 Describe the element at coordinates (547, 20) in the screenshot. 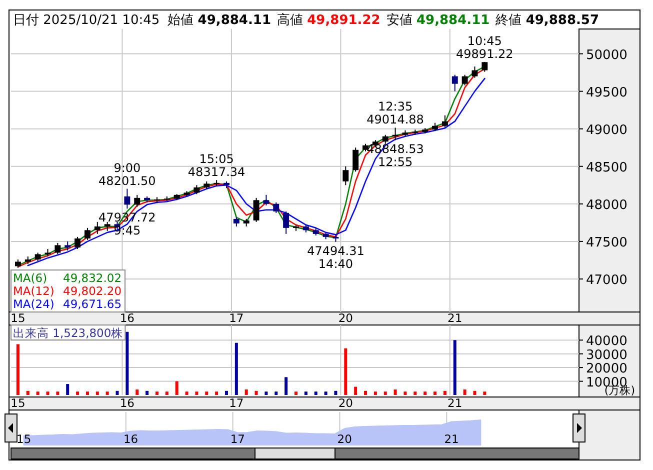

I see `text: 終値 49,888.57` at that location.